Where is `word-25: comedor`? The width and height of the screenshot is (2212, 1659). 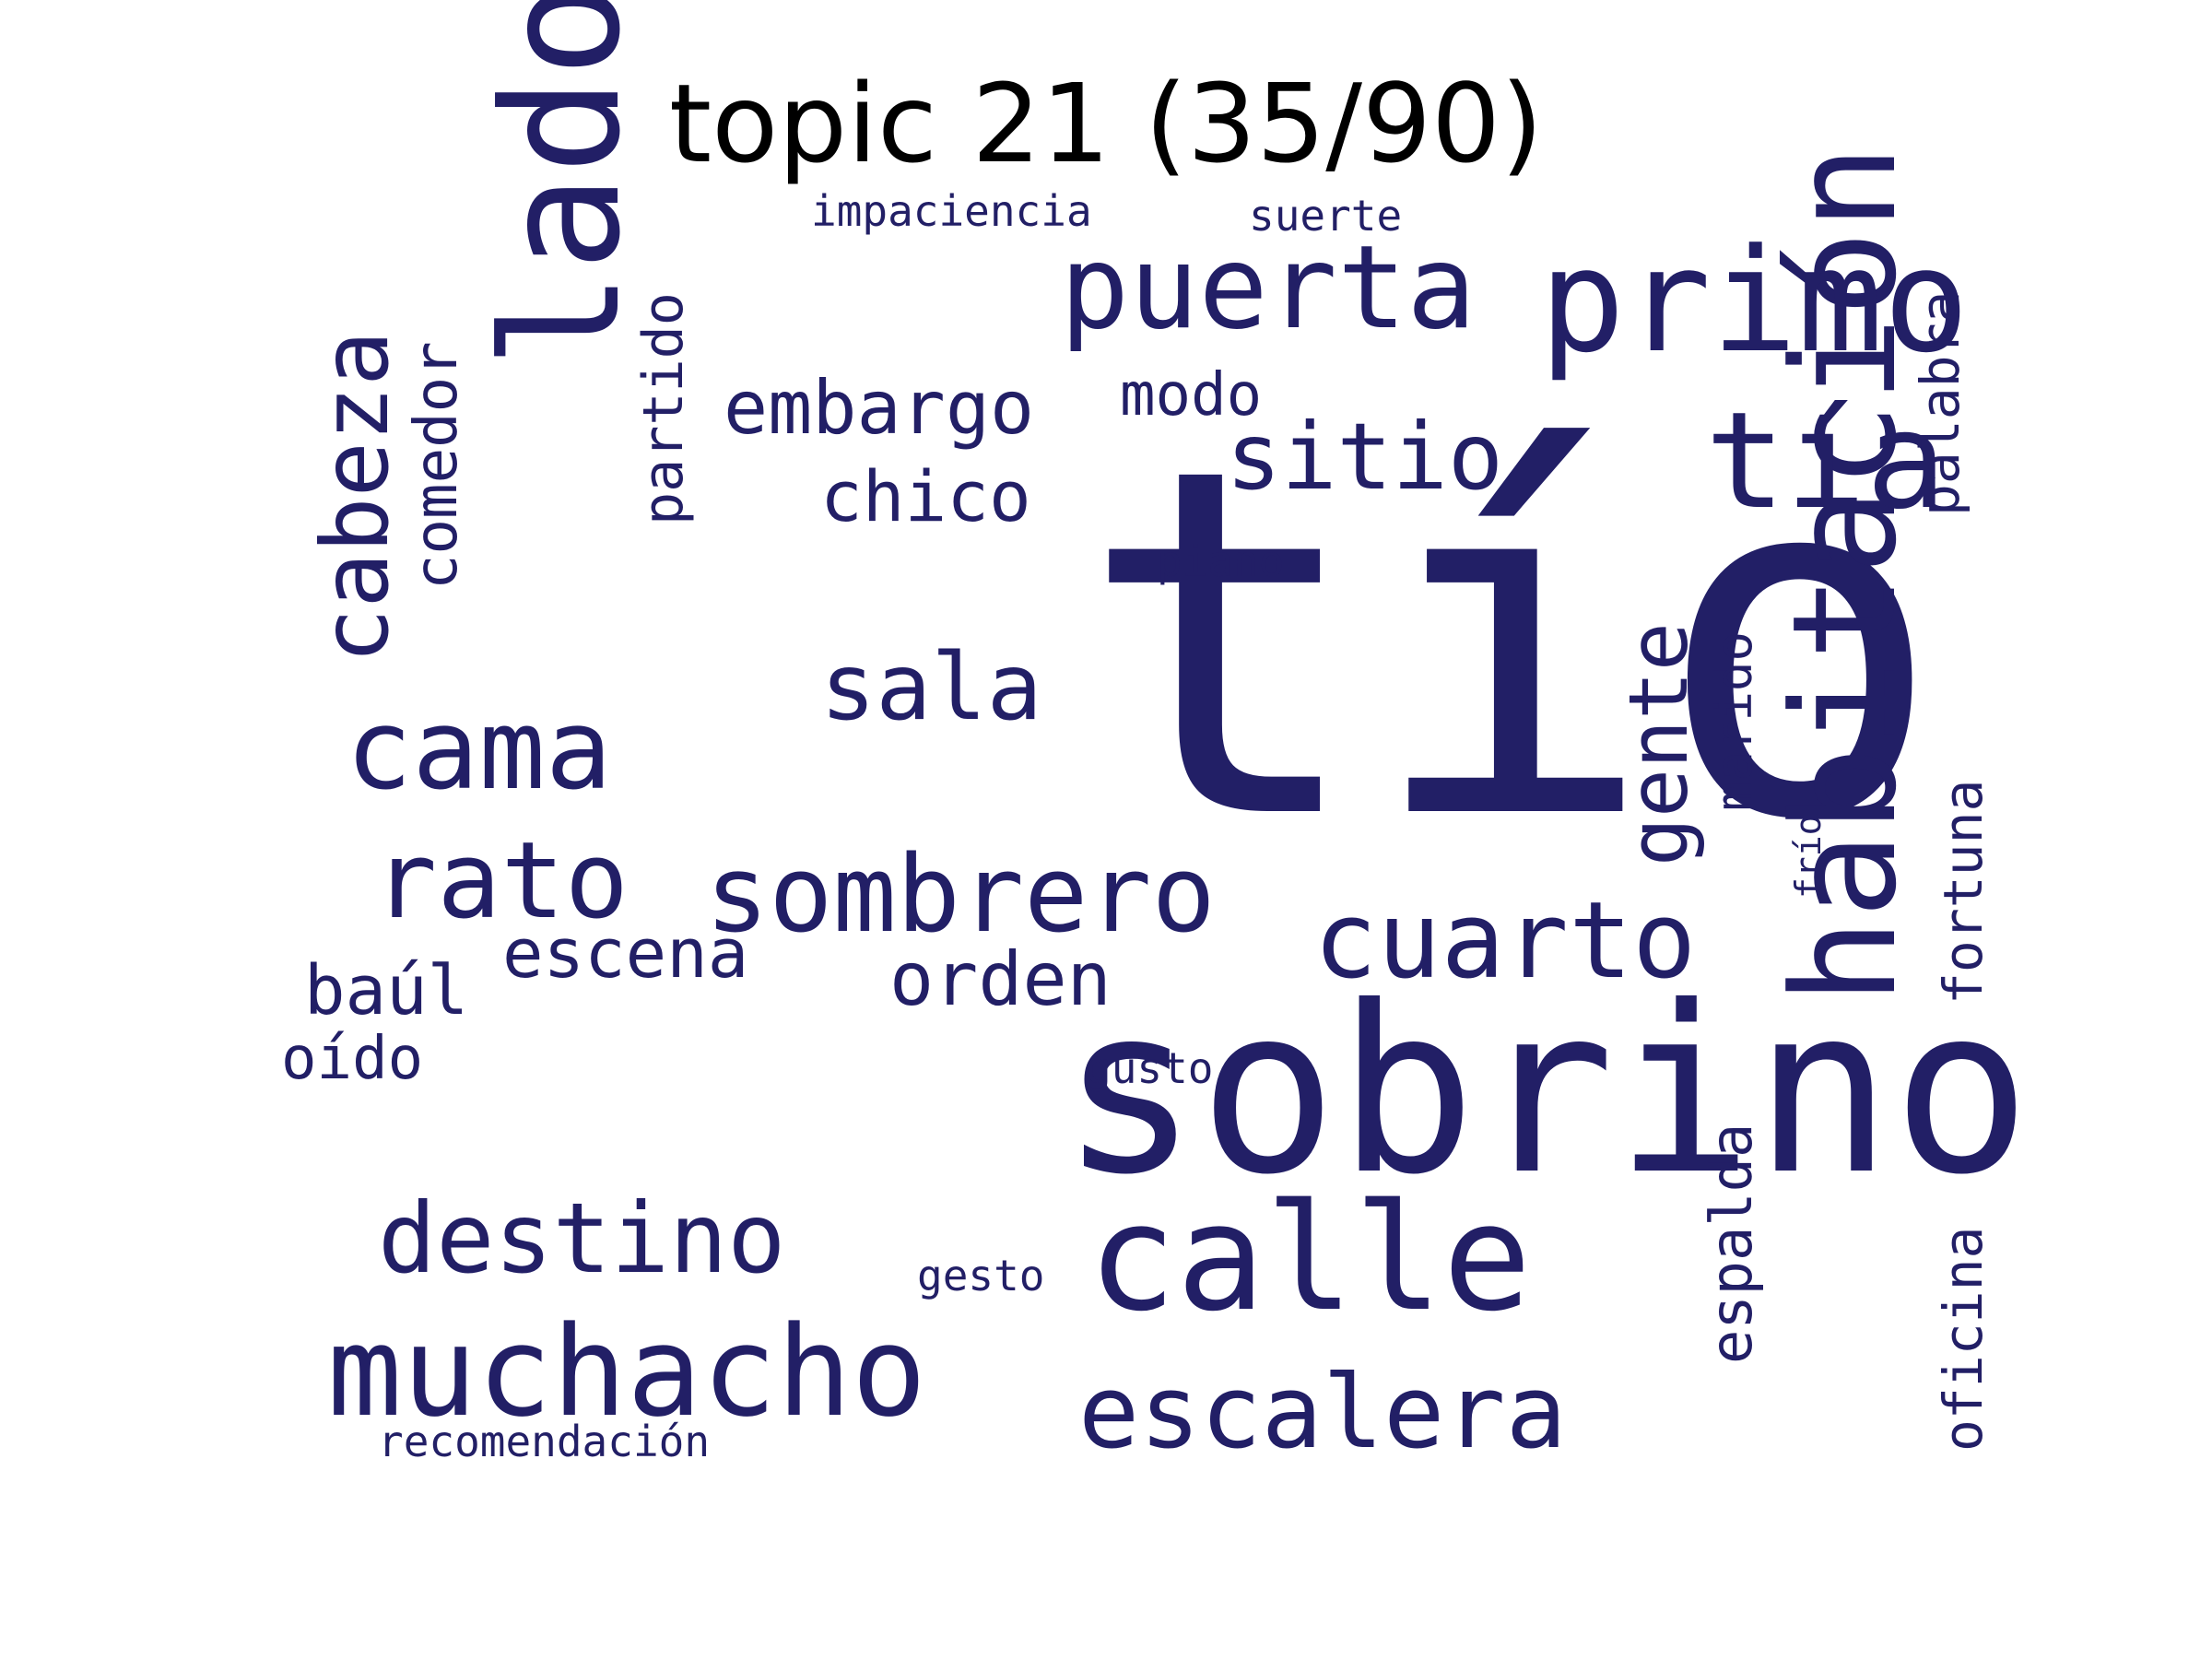
word-25: comedor is located at coordinates (437, 465).